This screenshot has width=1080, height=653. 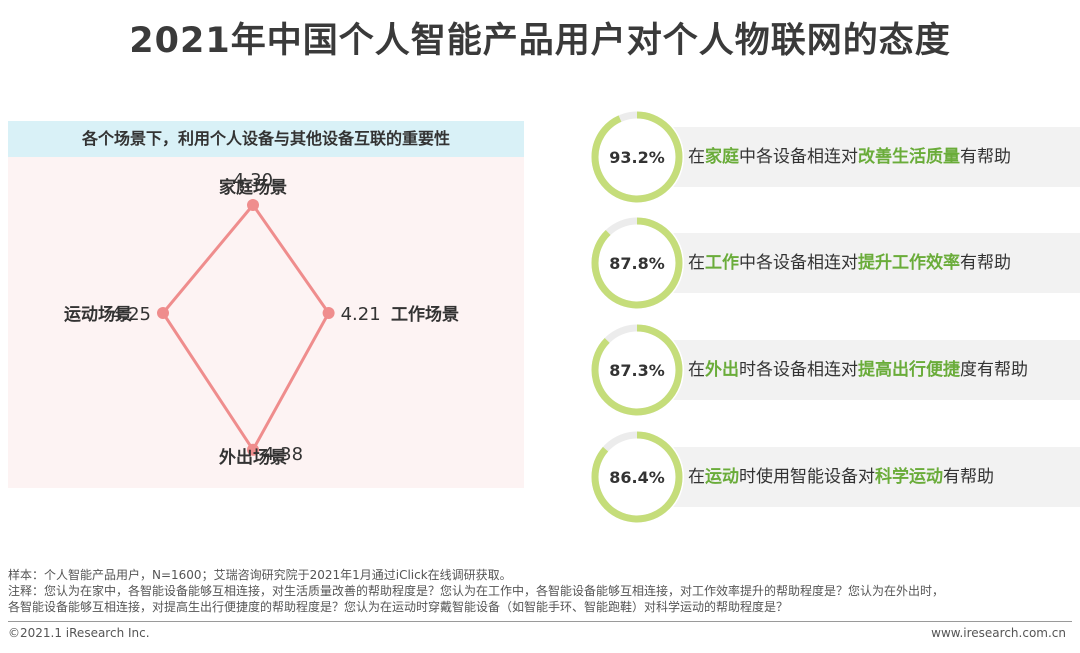 I want to click on radar-series-line, so click(x=246, y=327).